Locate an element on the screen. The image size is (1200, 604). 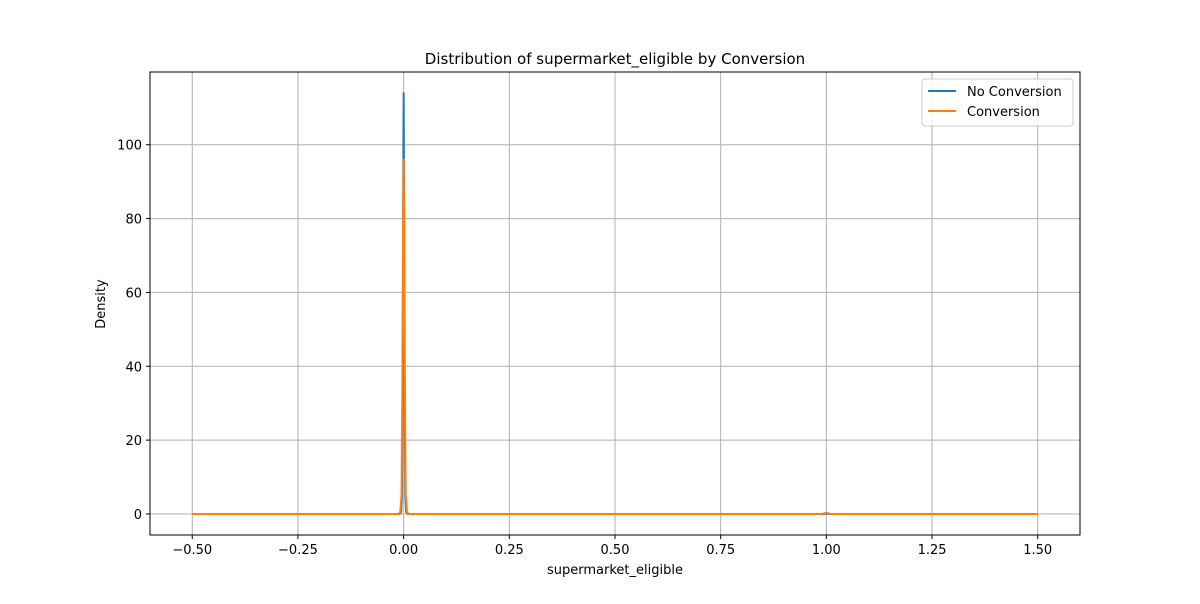
x-tick-label: 1.50 is located at coordinates (1037, 550).